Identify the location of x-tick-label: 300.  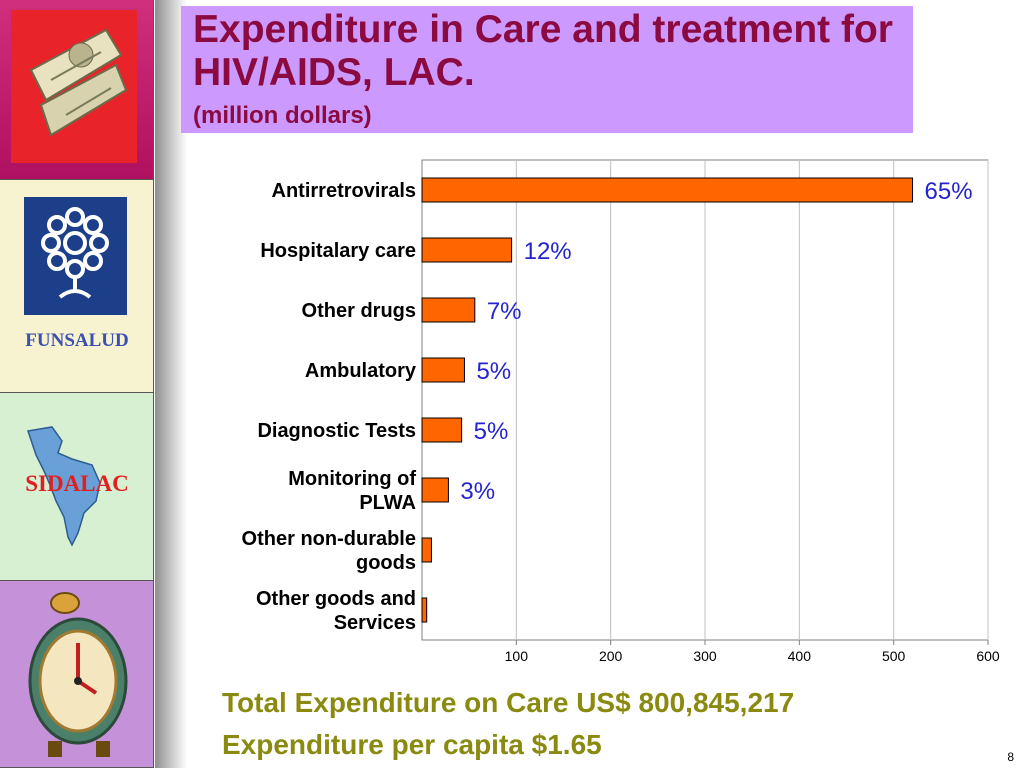
(705, 656).